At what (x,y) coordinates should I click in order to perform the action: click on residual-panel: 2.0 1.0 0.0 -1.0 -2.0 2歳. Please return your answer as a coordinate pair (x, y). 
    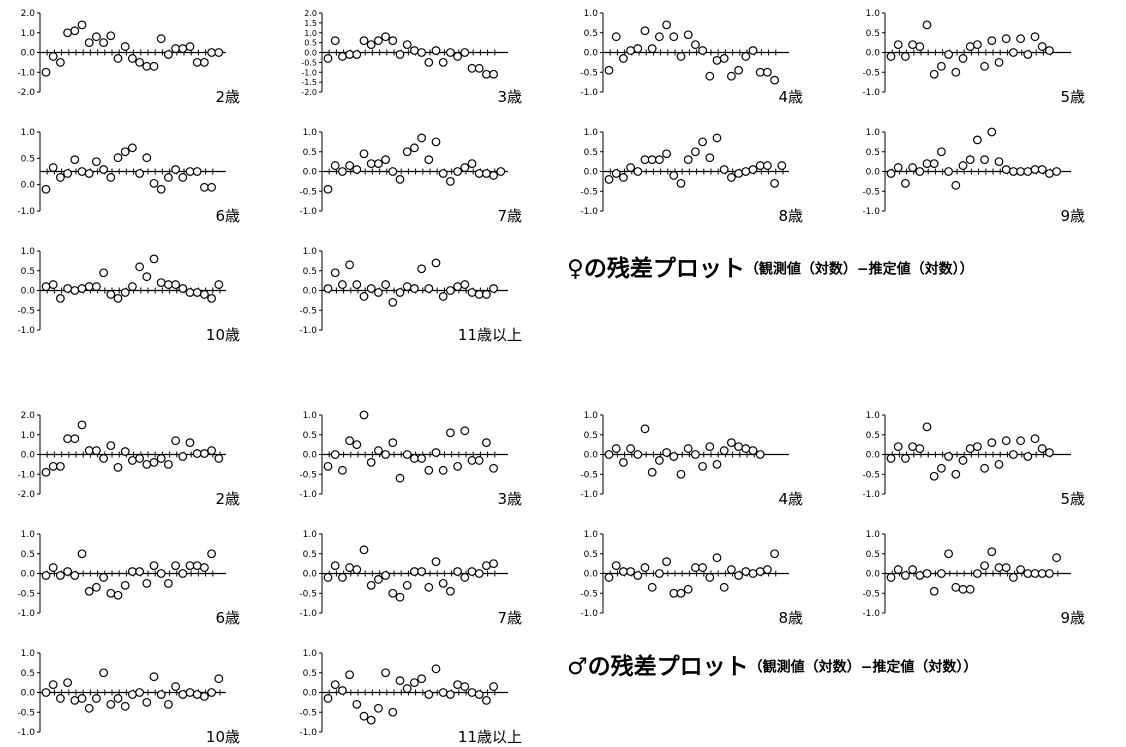
    Looking at the image, I should click on (128, 459).